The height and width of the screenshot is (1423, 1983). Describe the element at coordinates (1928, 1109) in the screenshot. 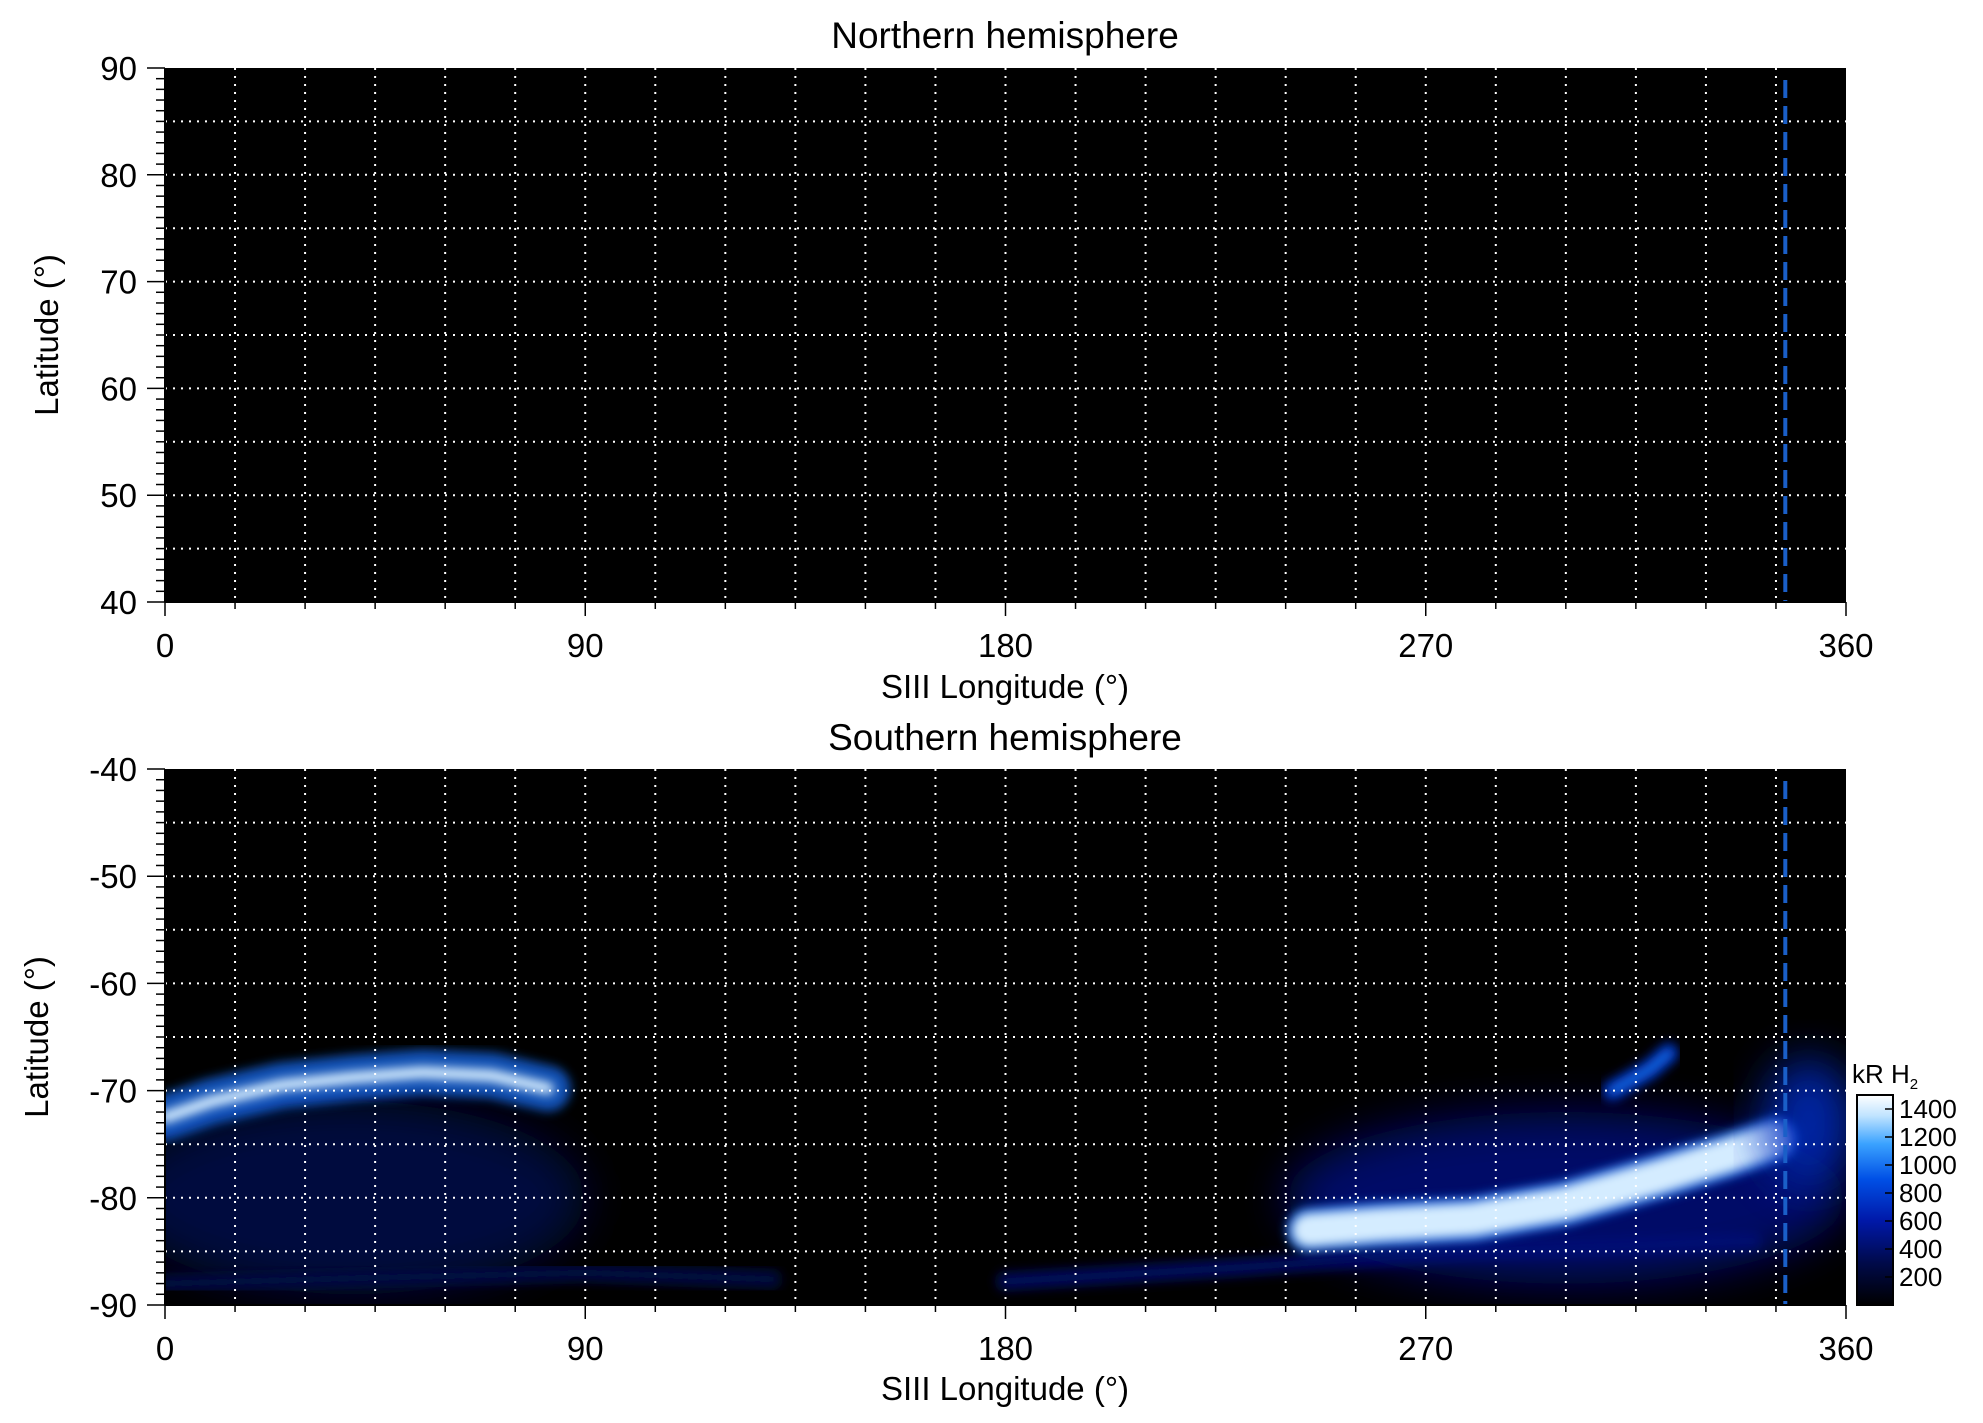

I see `colorbar-tick-label: 1400` at that location.